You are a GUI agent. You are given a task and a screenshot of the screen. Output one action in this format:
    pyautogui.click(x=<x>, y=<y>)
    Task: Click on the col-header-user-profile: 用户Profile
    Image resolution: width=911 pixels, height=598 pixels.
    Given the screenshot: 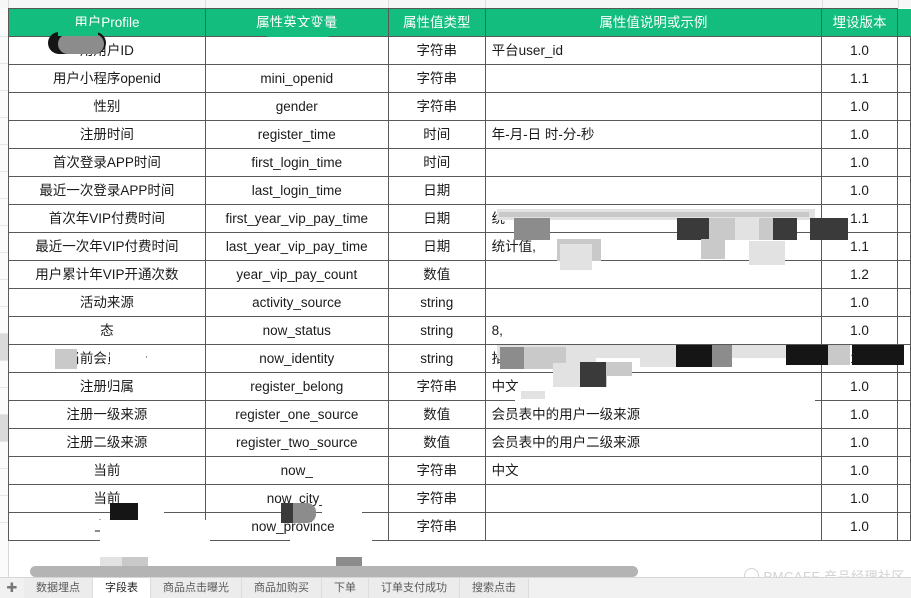 What is the action you would take?
    pyautogui.click(x=107, y=22)
    